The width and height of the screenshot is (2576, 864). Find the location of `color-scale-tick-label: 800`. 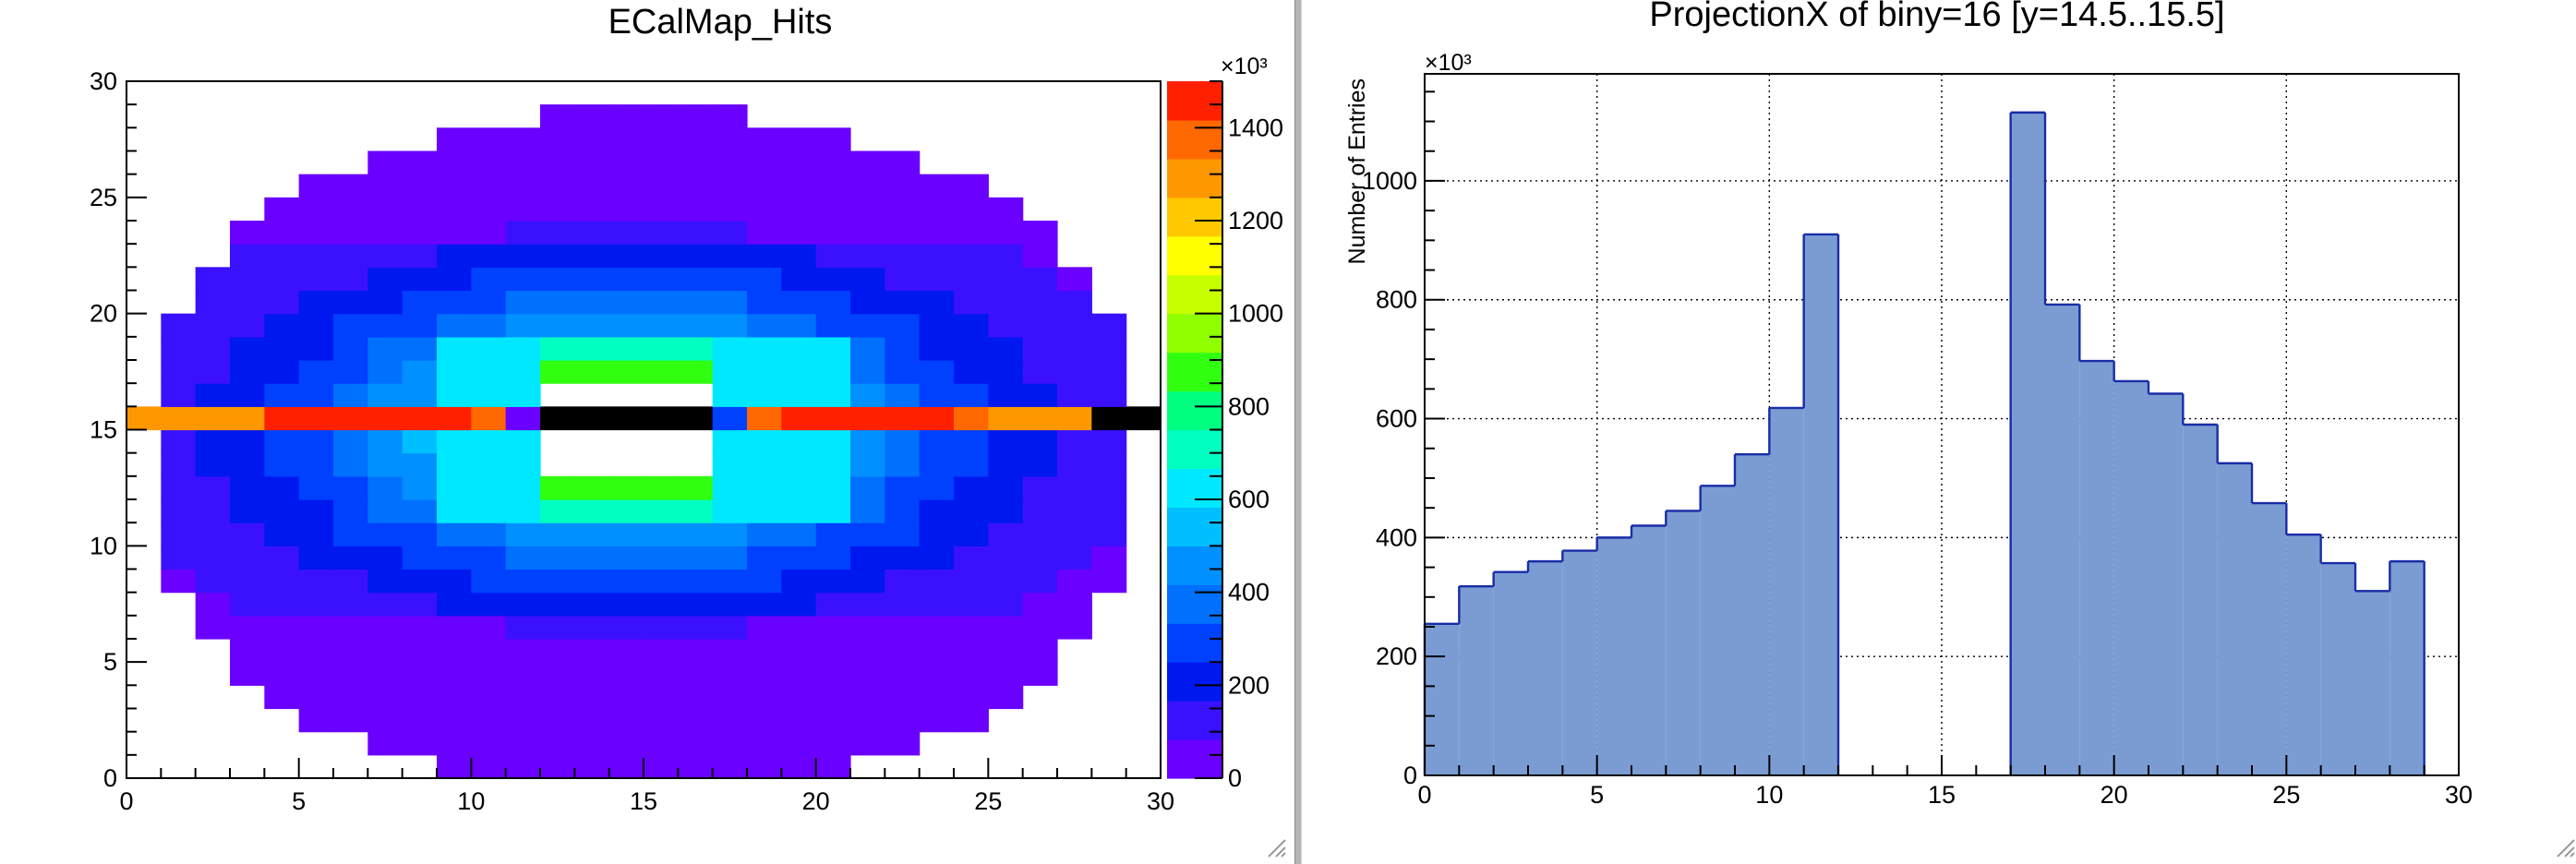

color-scale-tick-label: 800 is located at coordinates (1249, 406).